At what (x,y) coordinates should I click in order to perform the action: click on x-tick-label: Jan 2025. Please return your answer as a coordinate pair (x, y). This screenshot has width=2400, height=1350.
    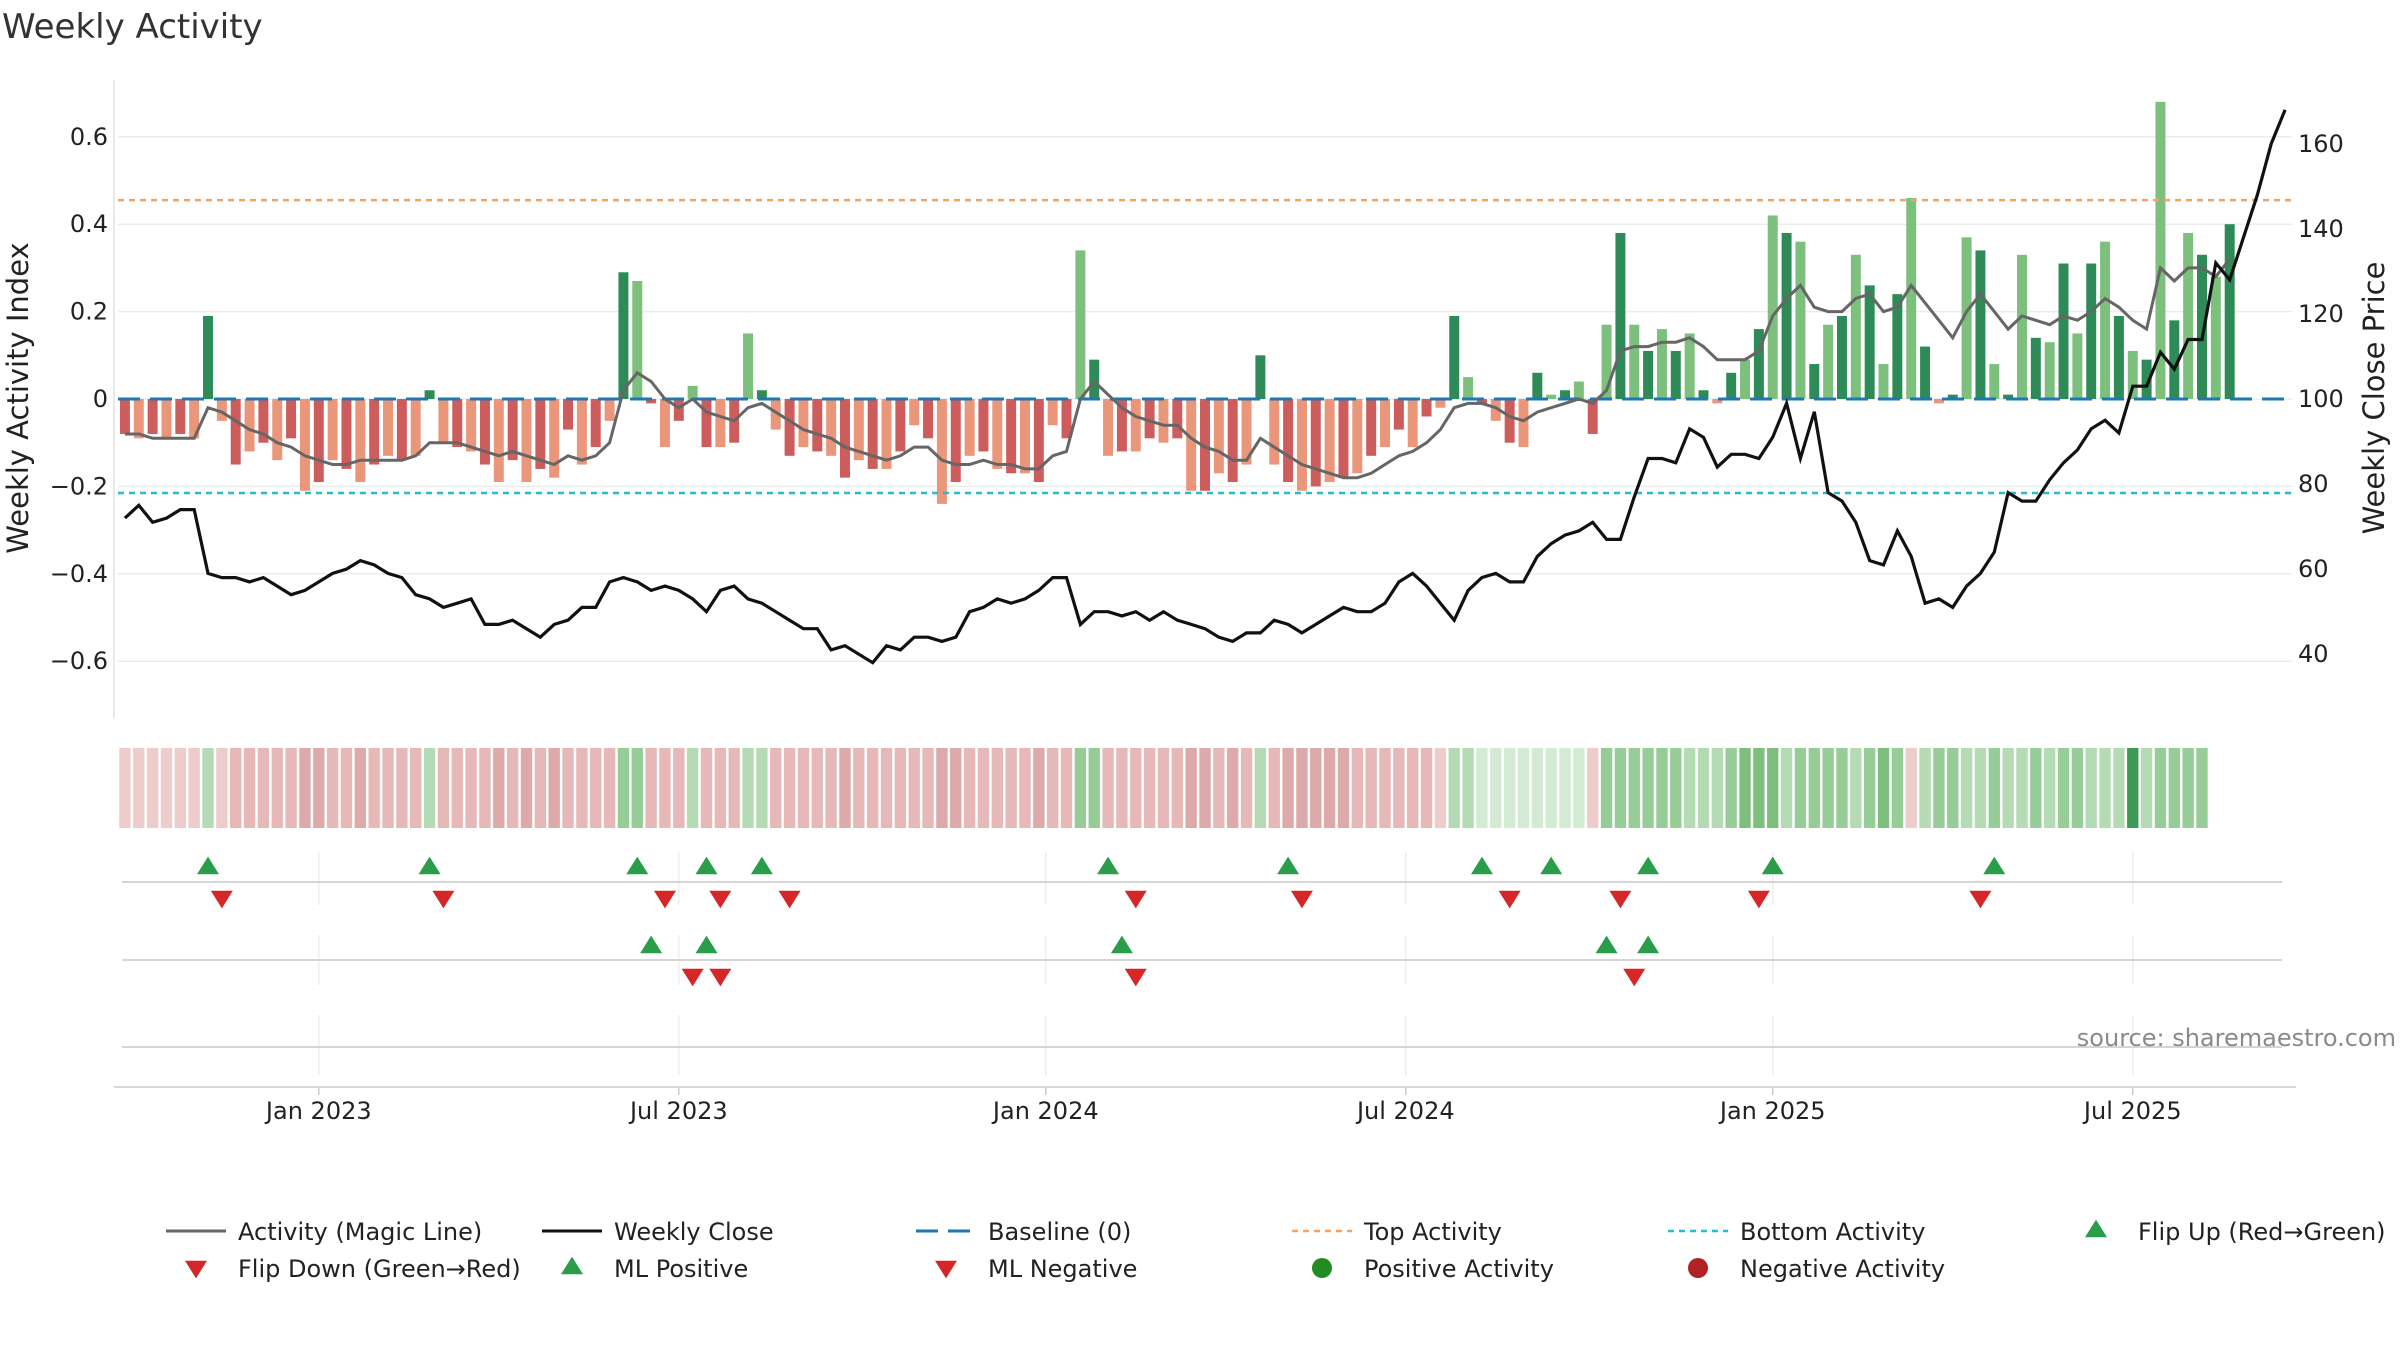
    Looking at the image, I should click on (1772, 1111).